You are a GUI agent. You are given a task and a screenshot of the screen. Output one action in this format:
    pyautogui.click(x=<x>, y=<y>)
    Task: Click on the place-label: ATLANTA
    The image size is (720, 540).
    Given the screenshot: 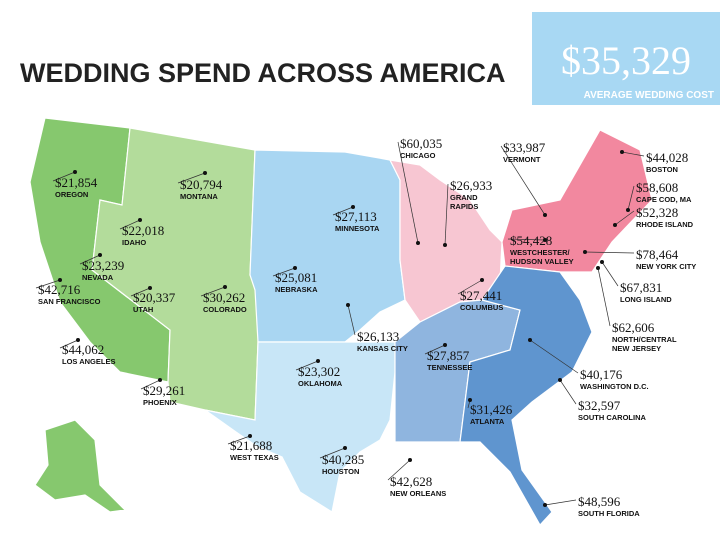 What is the action you would take?
    pyautogui.click(x=487, y=421)
    